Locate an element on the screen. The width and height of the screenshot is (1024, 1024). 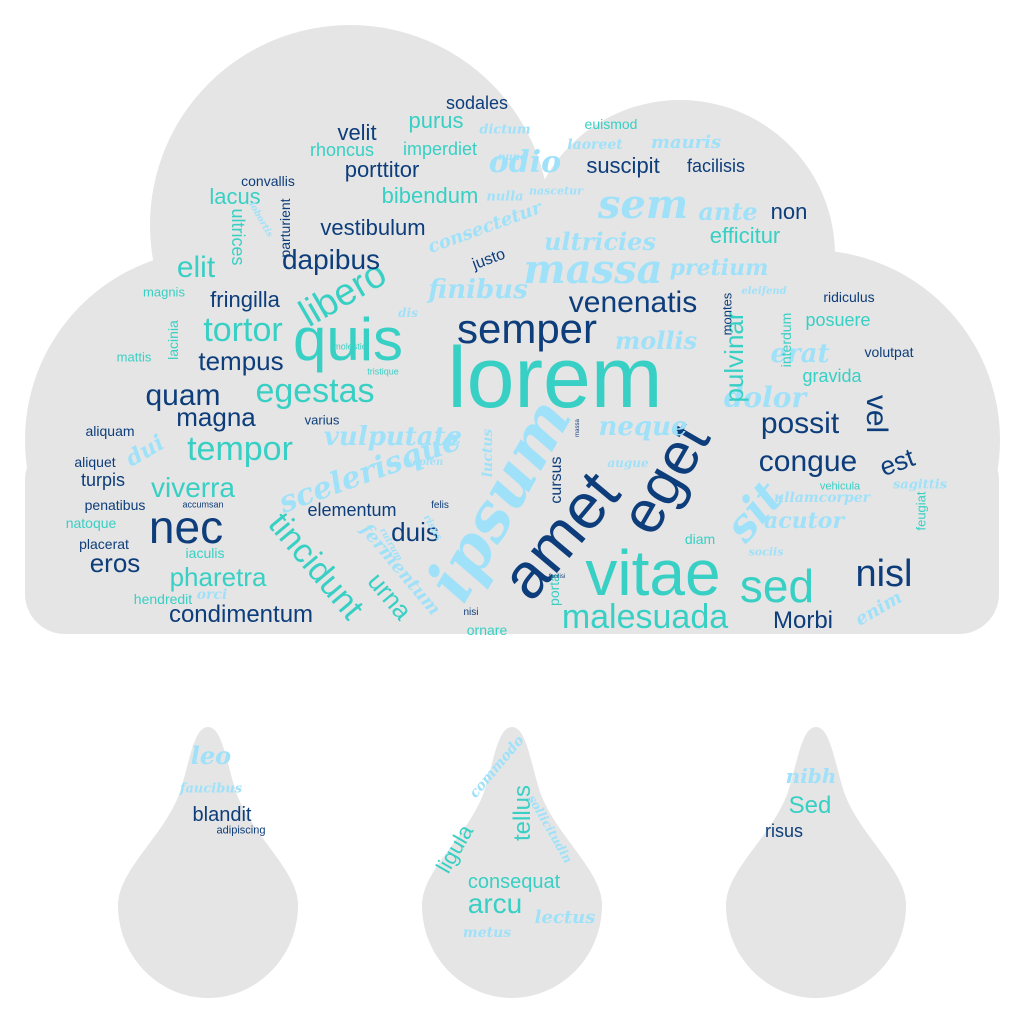
word-aliquam: aliquam is located at coordinates (110, 431).